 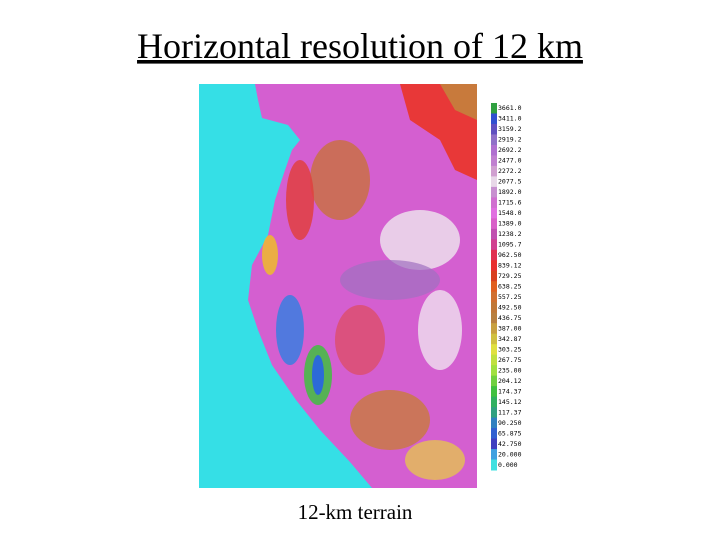 What do you see at coordinates (510, 349) in the screenshot?
I see `colorbar-label: 303.25` at bounding box center [510, 349].